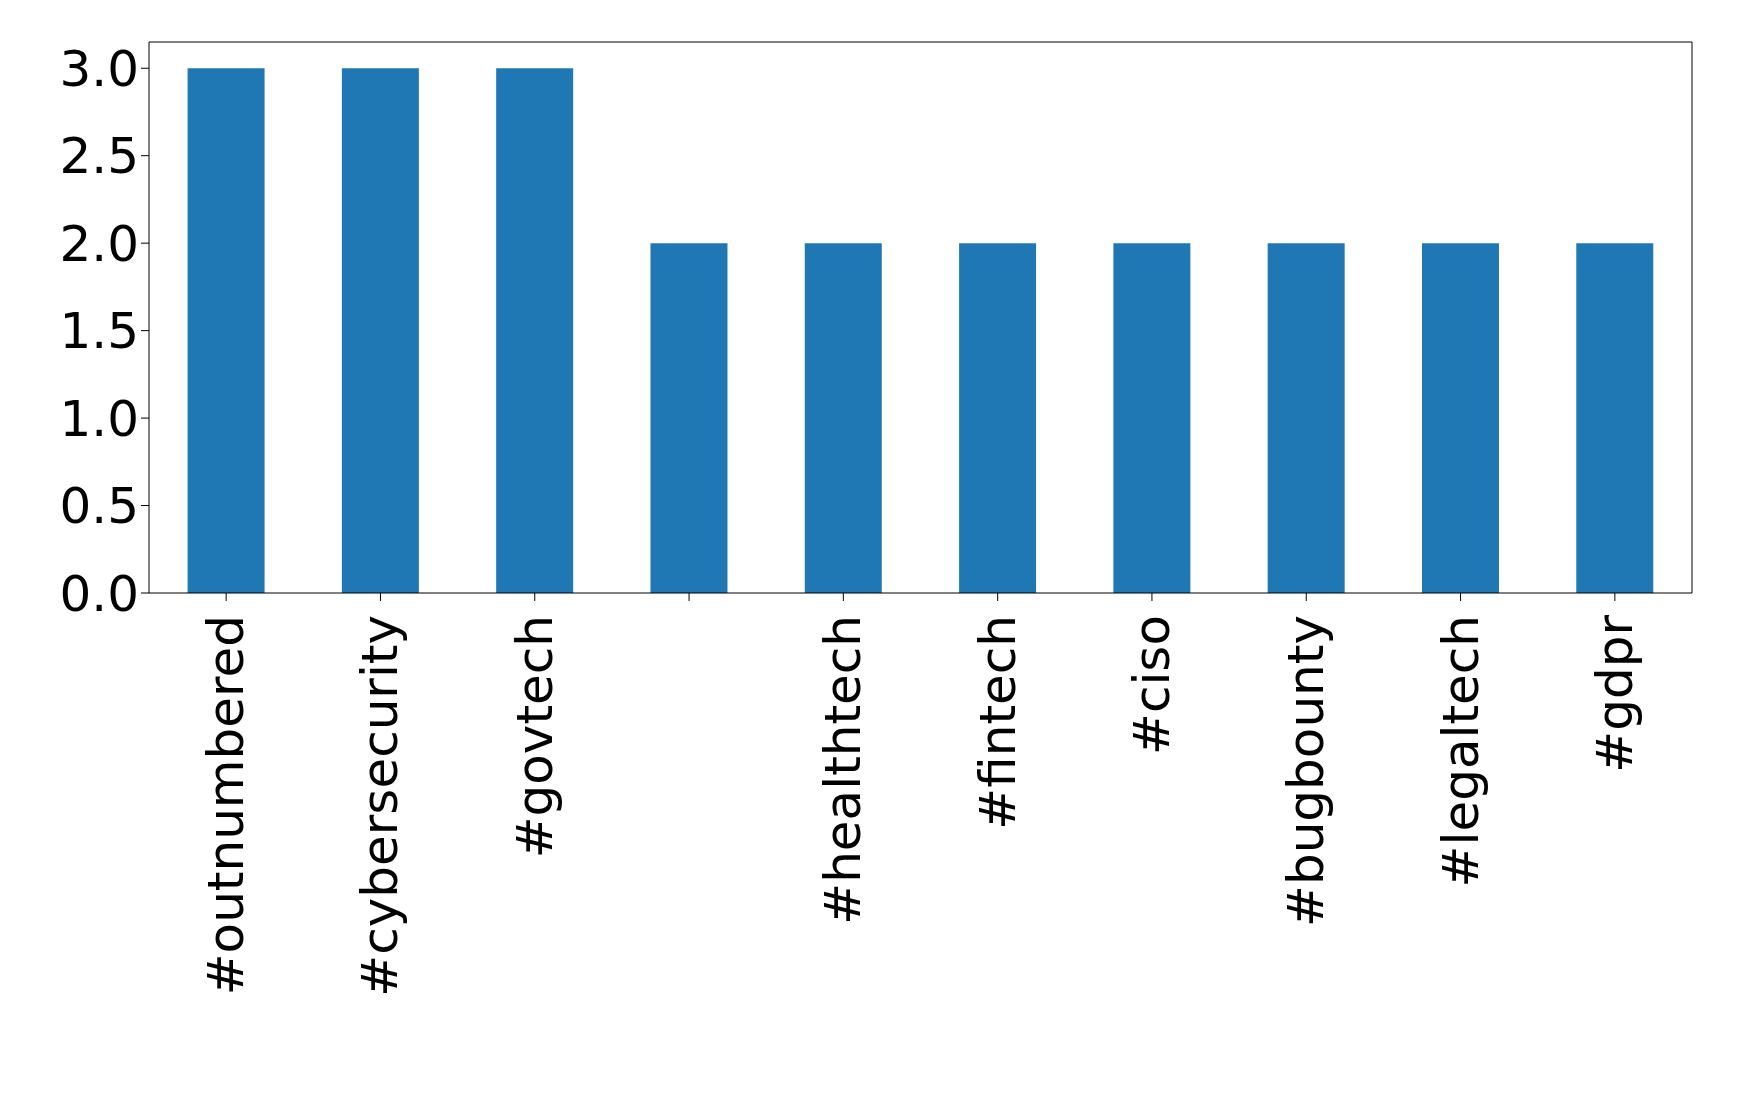 The width and height of the screenshot is (1739, 1106). What do you see at coordinates (1460, 751) in the screenshot?
I see `x-tick-label: #legaltech` at bounding box center [1460, 751].